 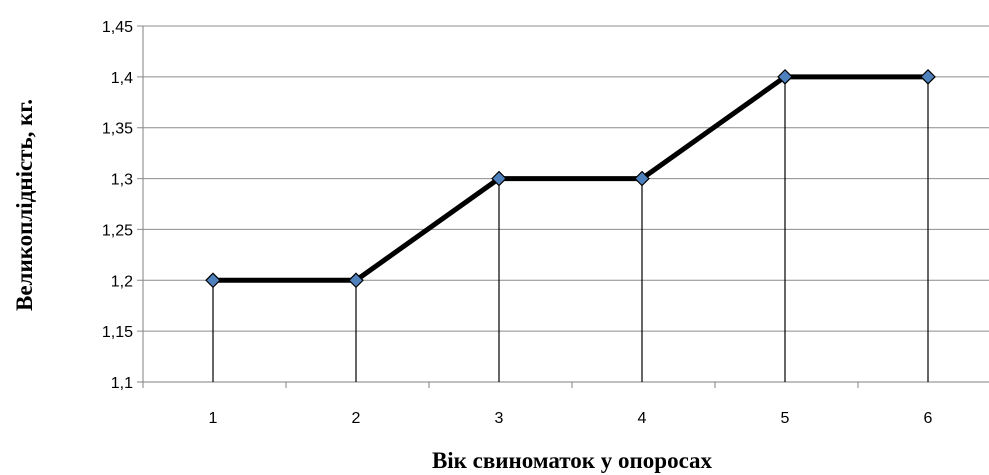 What do you see at coordinates (572, 460) in the screenshot?
I see `x-axis-title: Вік свиноматок у опоросах` at bounding box center [572, 460].